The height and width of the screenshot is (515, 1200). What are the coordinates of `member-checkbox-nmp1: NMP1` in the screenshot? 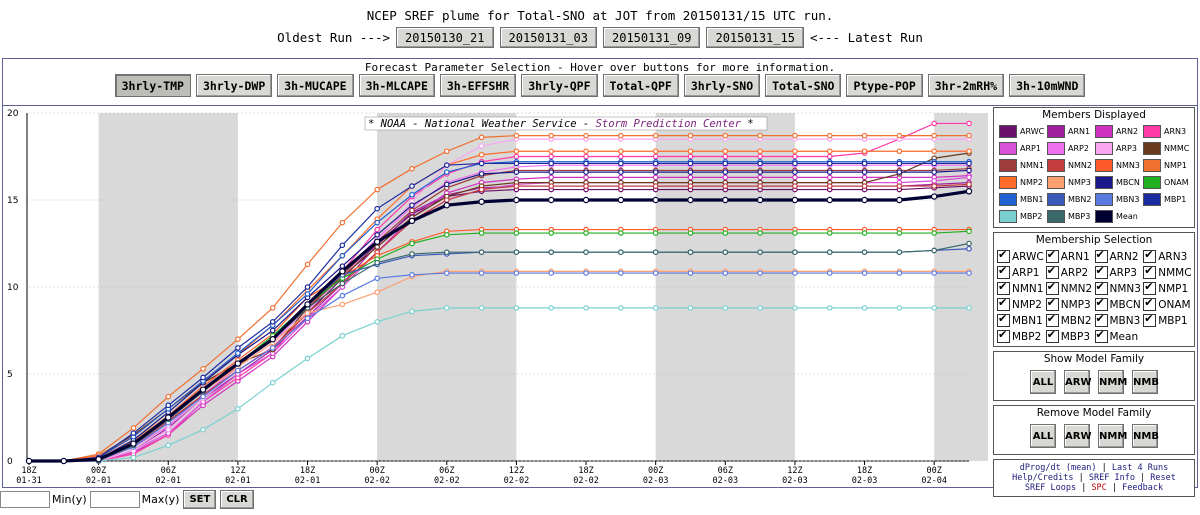 It's located at (1167, 287).